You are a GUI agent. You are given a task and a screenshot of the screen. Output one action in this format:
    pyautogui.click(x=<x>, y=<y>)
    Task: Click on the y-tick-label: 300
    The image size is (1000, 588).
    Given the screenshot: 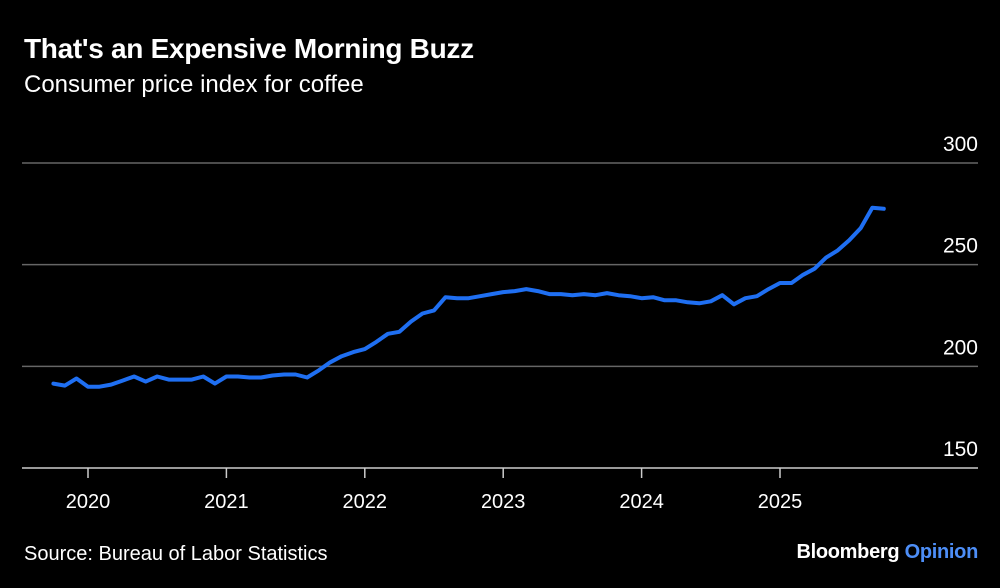 What is the action you would take?
    pyautogui.click(x=960, y=144)
    